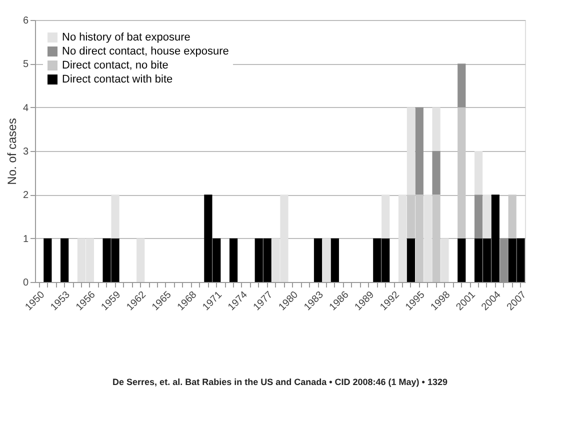  I want to click on y-tick-label: 5, so click(25, 64).